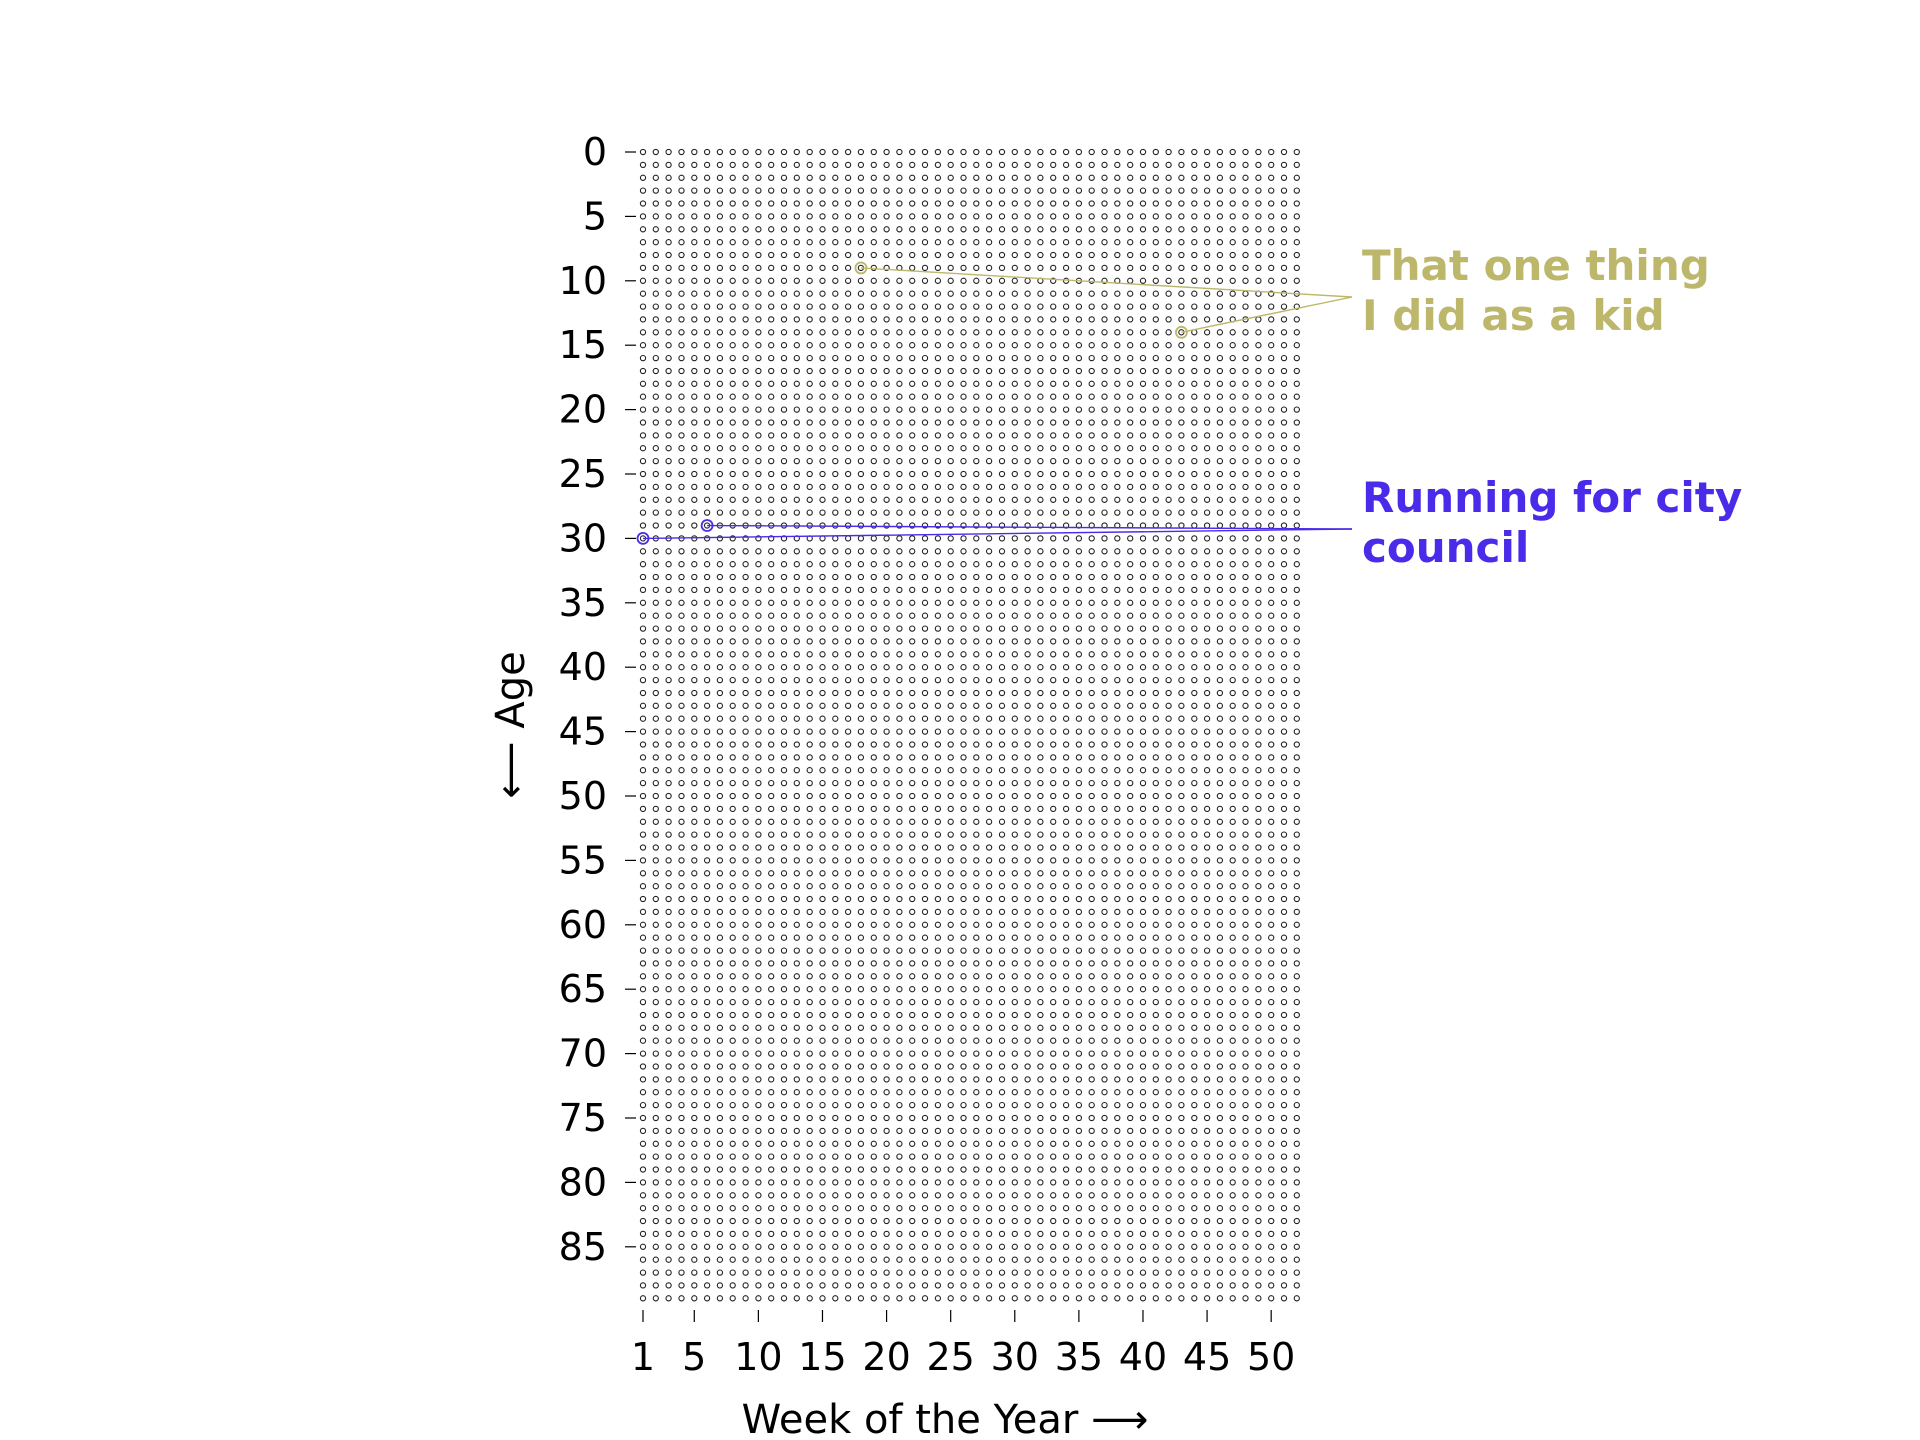  I want to click on annotation-label: Running for city, so click(1552, 497).